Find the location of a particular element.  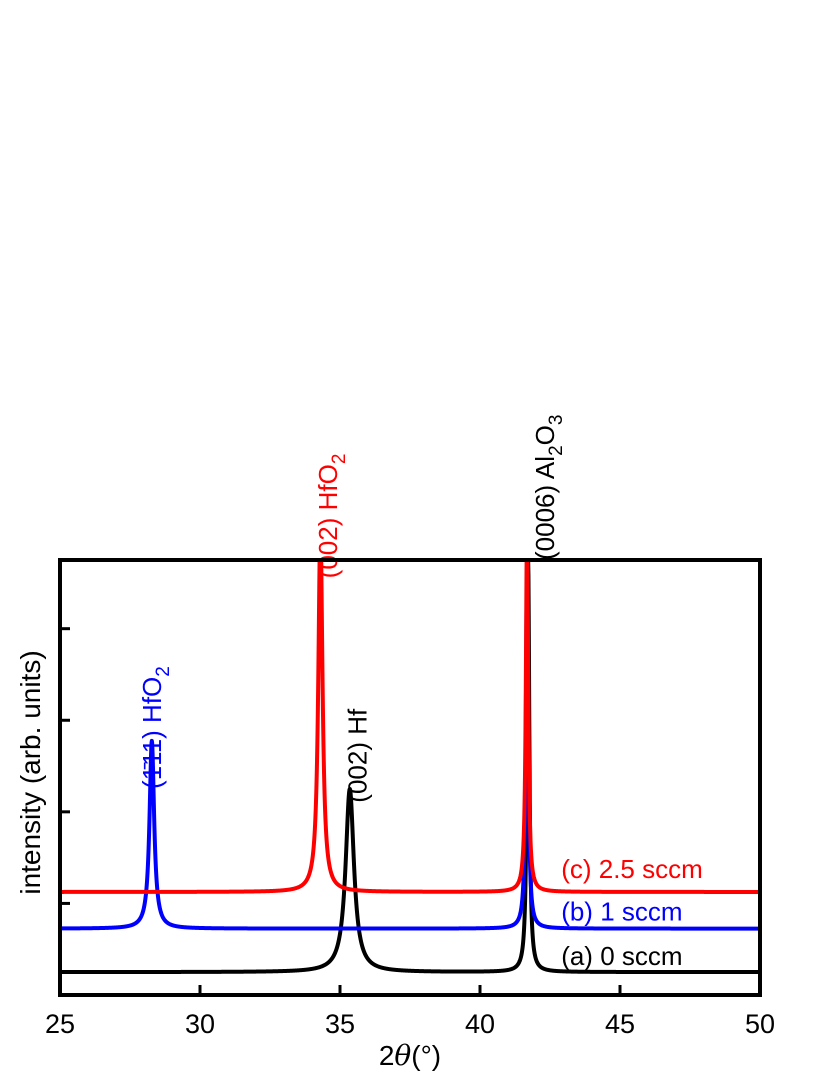

x-axis-title: 2θ(°) is located at coordinates (410, 1055).